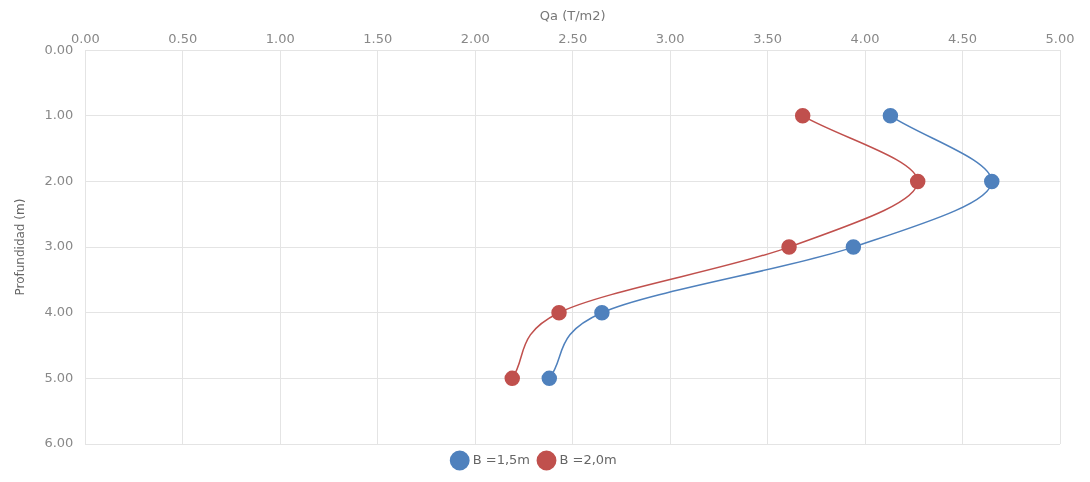 This screenshot has width=1090, height=482. I want to click on x-tick-label: 1.00, so click(280, 38).